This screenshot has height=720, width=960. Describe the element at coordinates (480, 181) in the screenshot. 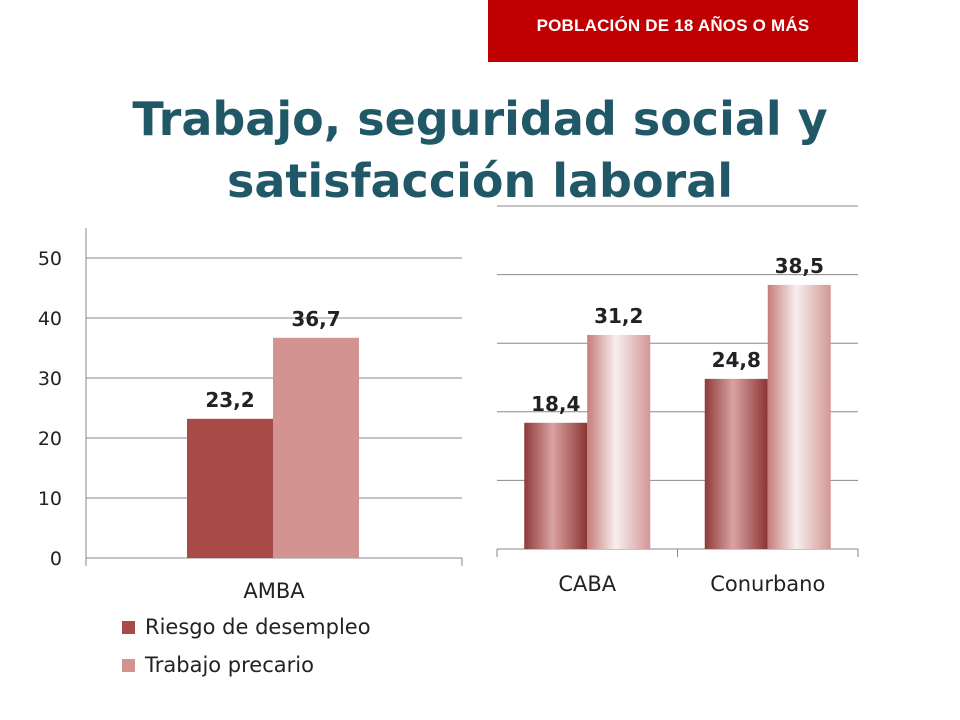

I see `title-line-2: satisfacción laboral` at that location.